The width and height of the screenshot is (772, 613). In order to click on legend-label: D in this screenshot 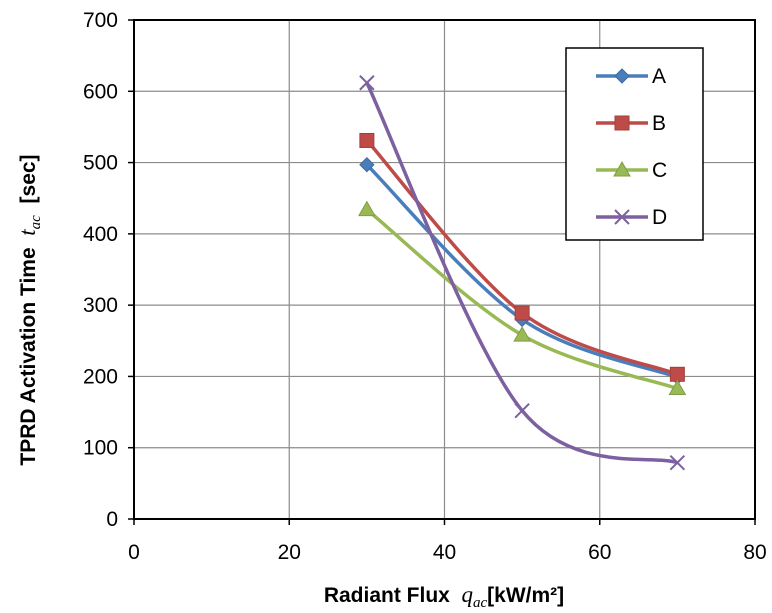, I will do `click(659, 217)`.